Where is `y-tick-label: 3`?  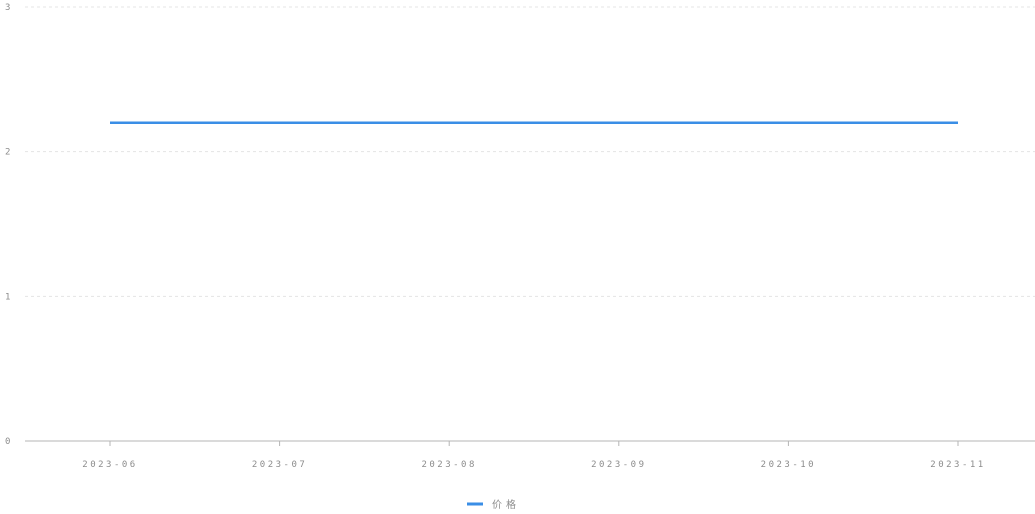
y-tick-label: 3 is located at coordinates (9, 8).